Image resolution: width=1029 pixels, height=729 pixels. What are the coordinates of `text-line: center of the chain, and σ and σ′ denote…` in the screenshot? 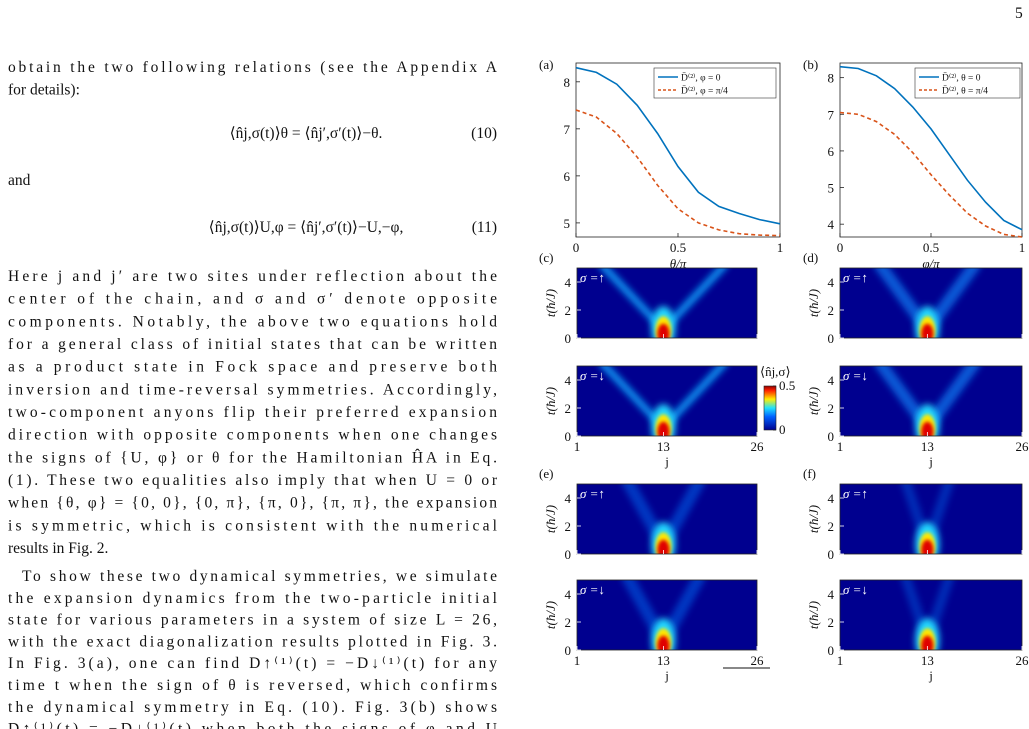 It's located at (252, 299).